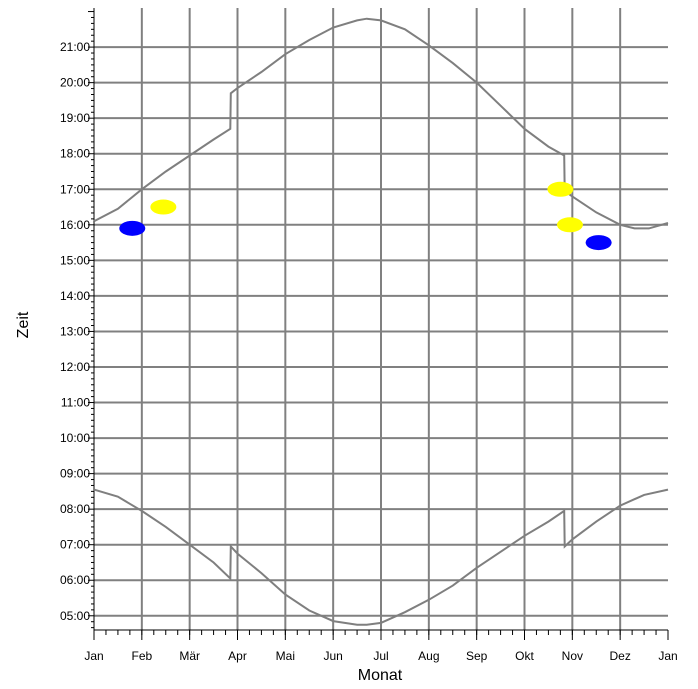  Describe the element at coordinates (75, 189) in the screenshot. I see `y-tick-label: 17:00` at that location.